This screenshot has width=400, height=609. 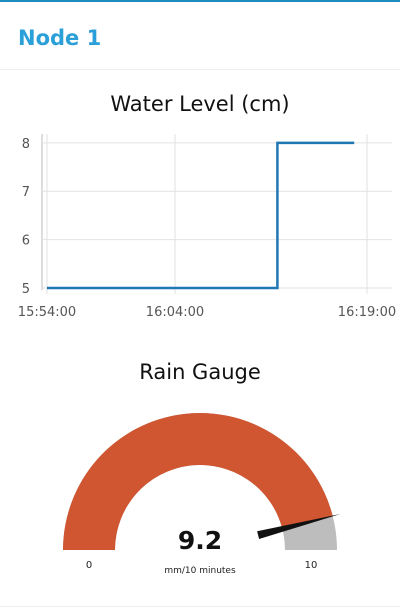 What do you see at coordinates (200, 540) in the screenshot?
I see `gauge-value: 9.2` at bounding box center [200, 540].